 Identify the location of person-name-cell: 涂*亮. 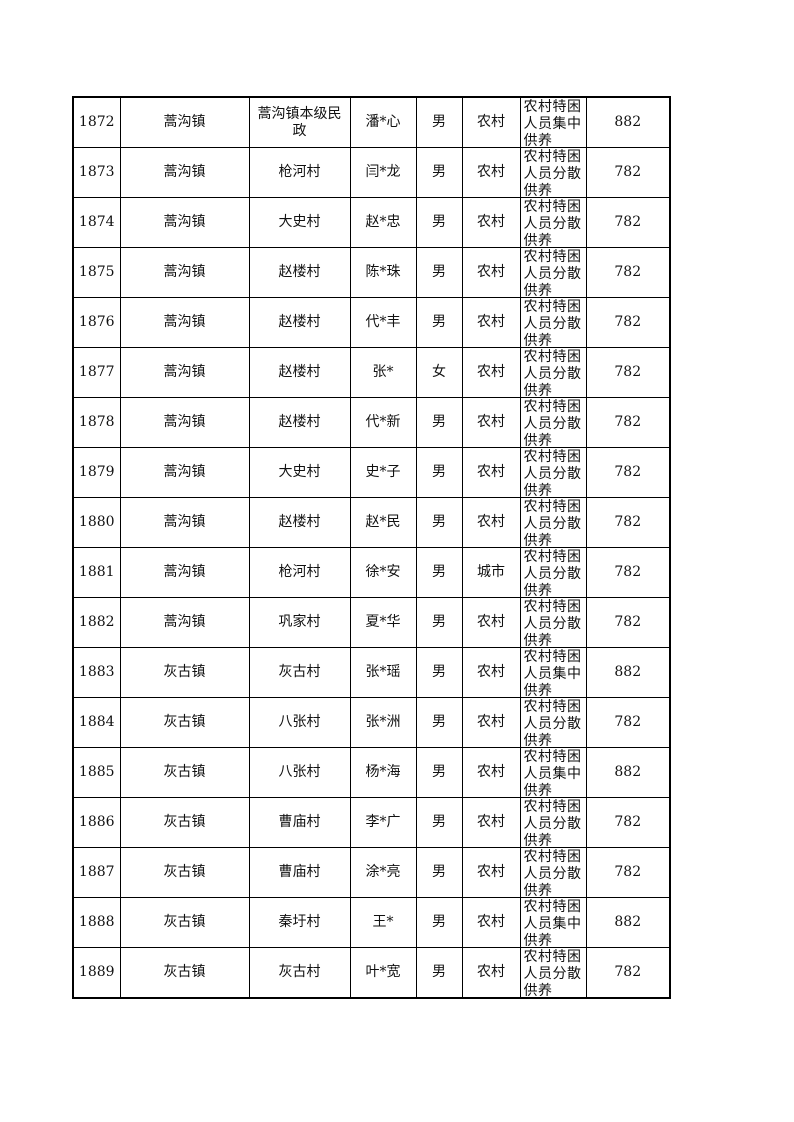
(383, 872).